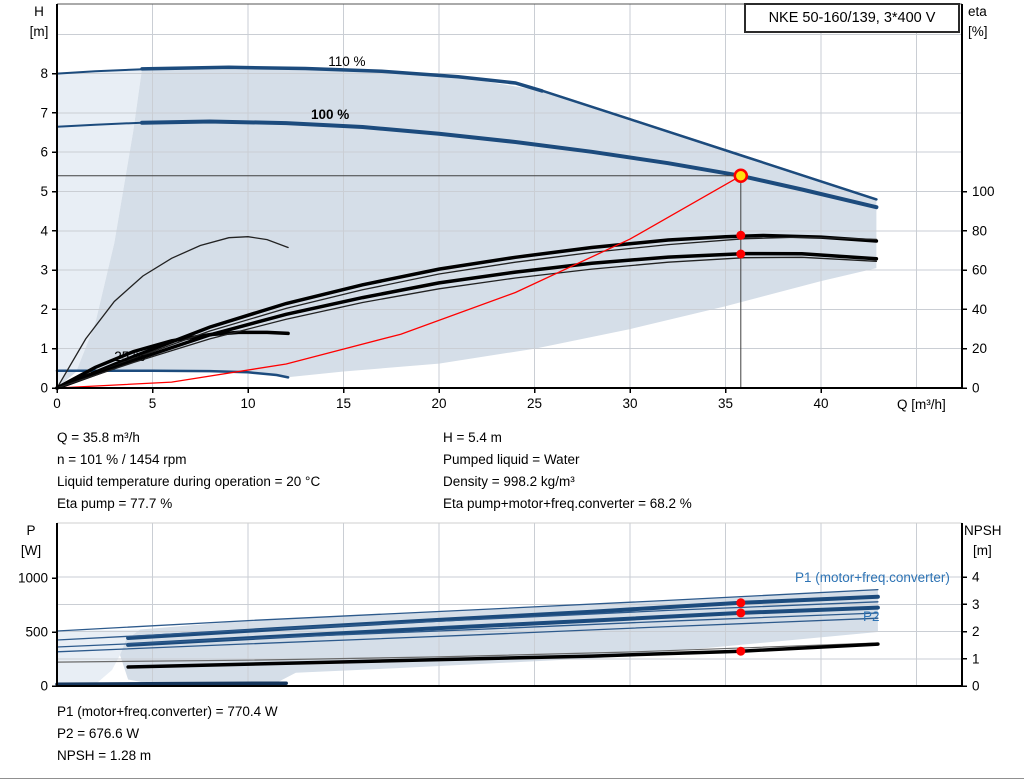 The width and height of the screenshot is (1024, 781). Describe the element at coordinates (438, 403) in the screenshot. I see `tick-label-bottom: 20` at that location.